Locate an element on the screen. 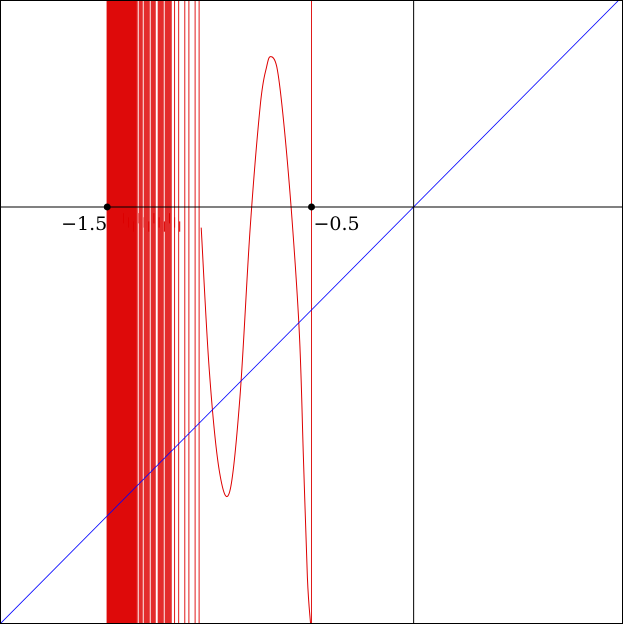 Image resolution: width=623 pixels, height=624 pixels. tick-label: −1.5 is located at coordinates (84, 224).